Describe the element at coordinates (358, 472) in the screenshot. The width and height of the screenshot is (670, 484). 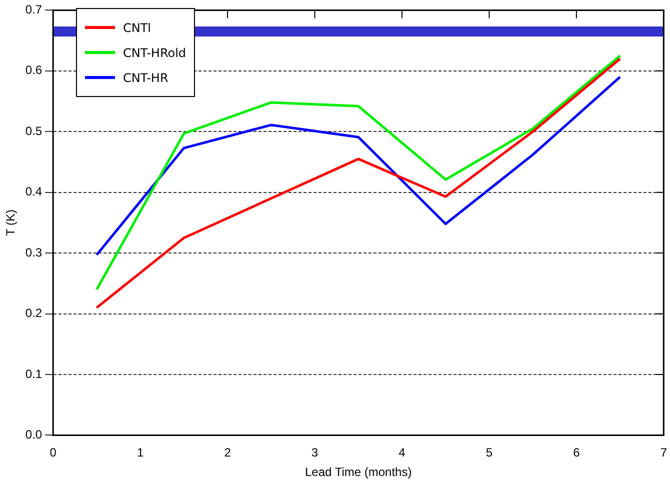
I see `x-axis-title: Lead Time (months)` at that location.